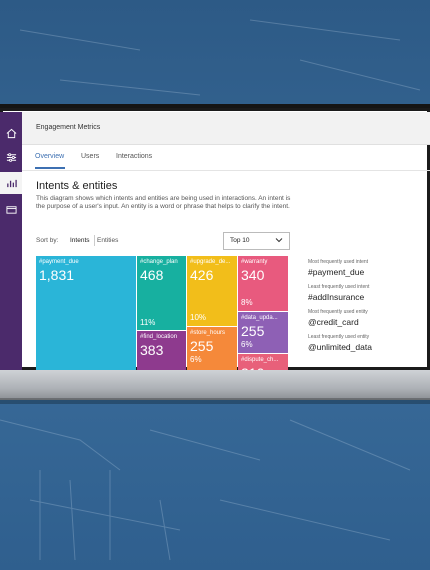 Image resolution: width=430 pixels, height=570 pixels. I want to click on stat-value: @unlimited_data, so click(340, 347).